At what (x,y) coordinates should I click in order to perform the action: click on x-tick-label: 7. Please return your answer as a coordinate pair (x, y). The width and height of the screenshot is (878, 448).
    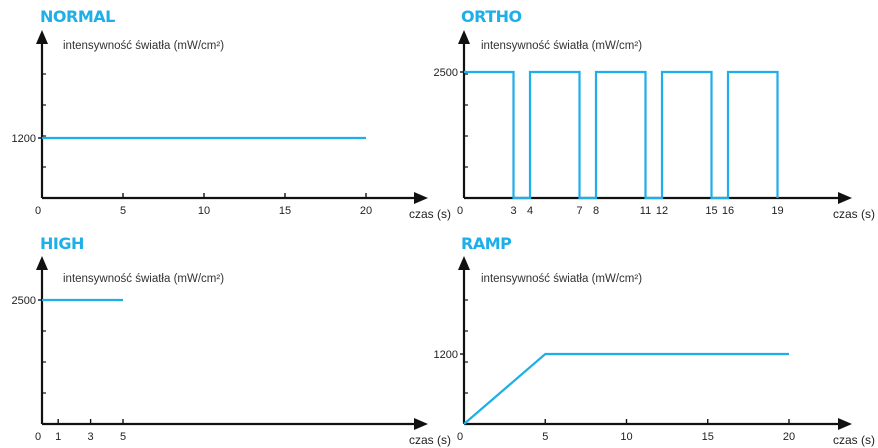
    Looking at the image, I should click on (579, 211).